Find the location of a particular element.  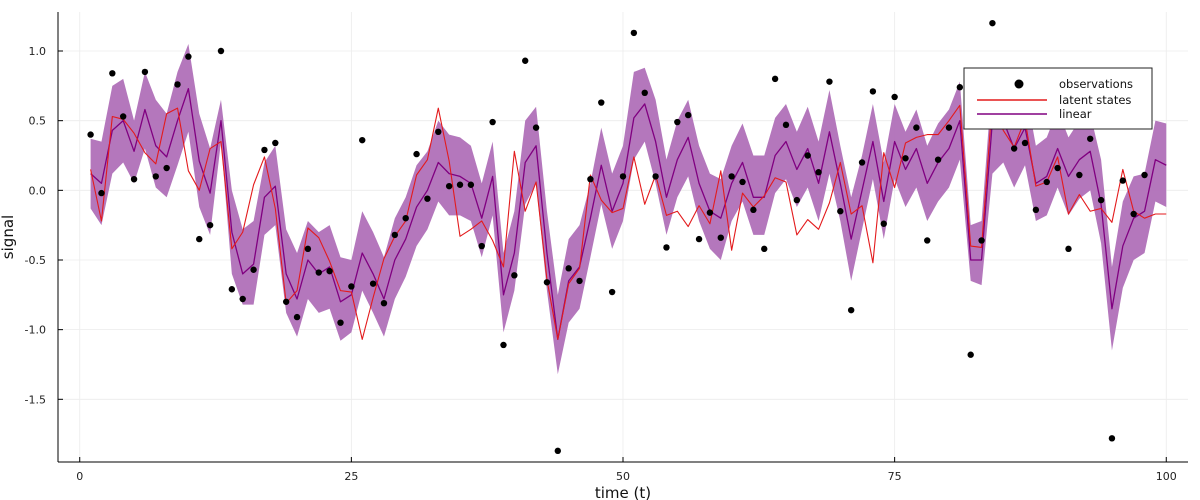

legend-observations-label: observations is located at coordinates (1096, 84).